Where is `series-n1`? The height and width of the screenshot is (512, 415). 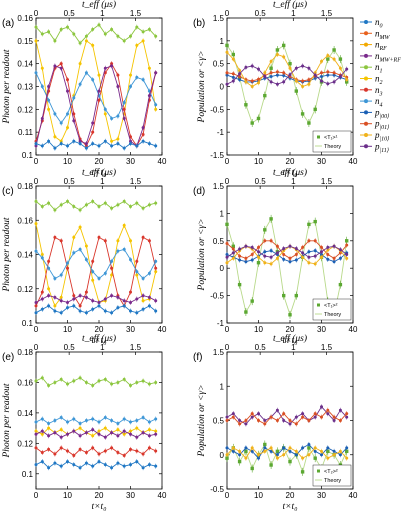 series-n1 is located at coordinates (96, 381).